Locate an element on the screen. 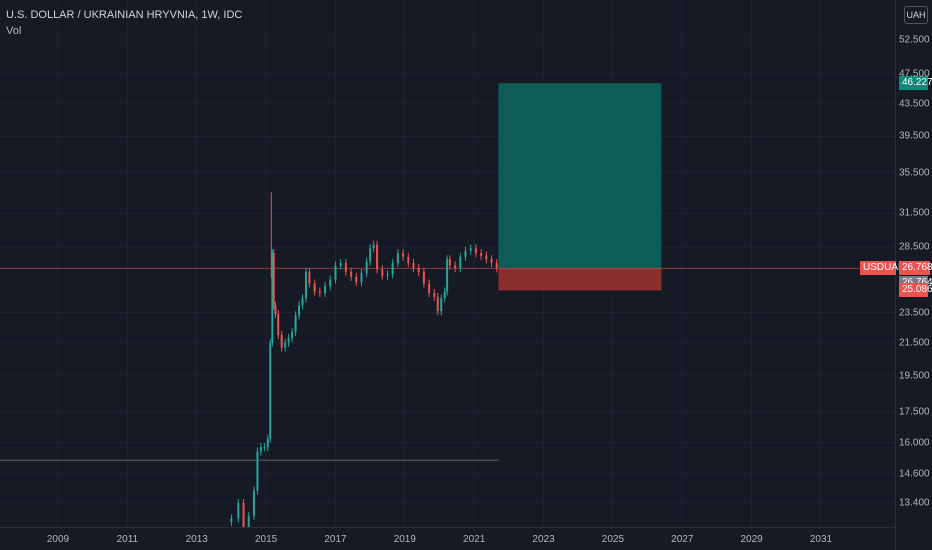 Image resolution: width=932 pixels, height=550 pixels. price-tick-label: 23.500 is located at coordinates (914, 313).